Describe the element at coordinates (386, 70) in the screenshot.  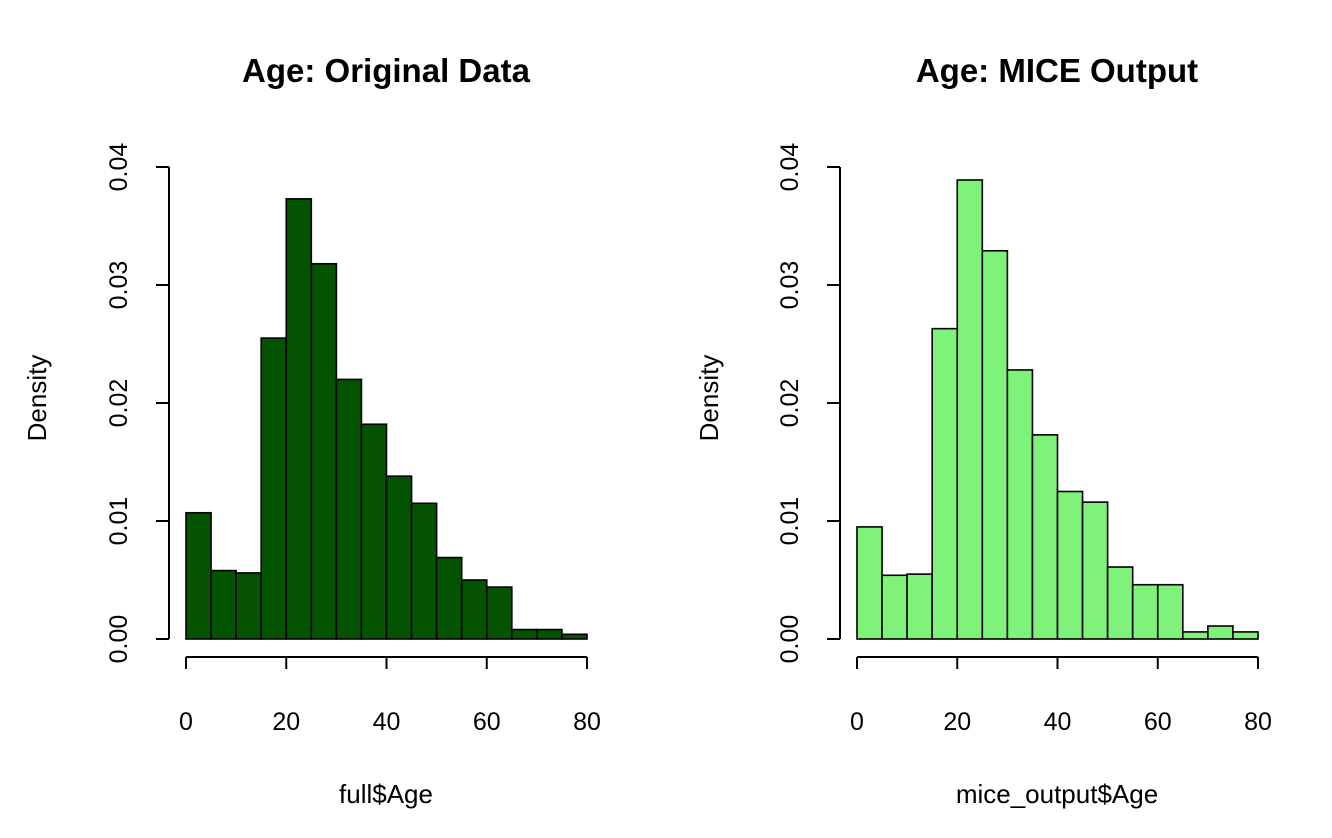
I see `chart-title: Age: Original Data` at that location.